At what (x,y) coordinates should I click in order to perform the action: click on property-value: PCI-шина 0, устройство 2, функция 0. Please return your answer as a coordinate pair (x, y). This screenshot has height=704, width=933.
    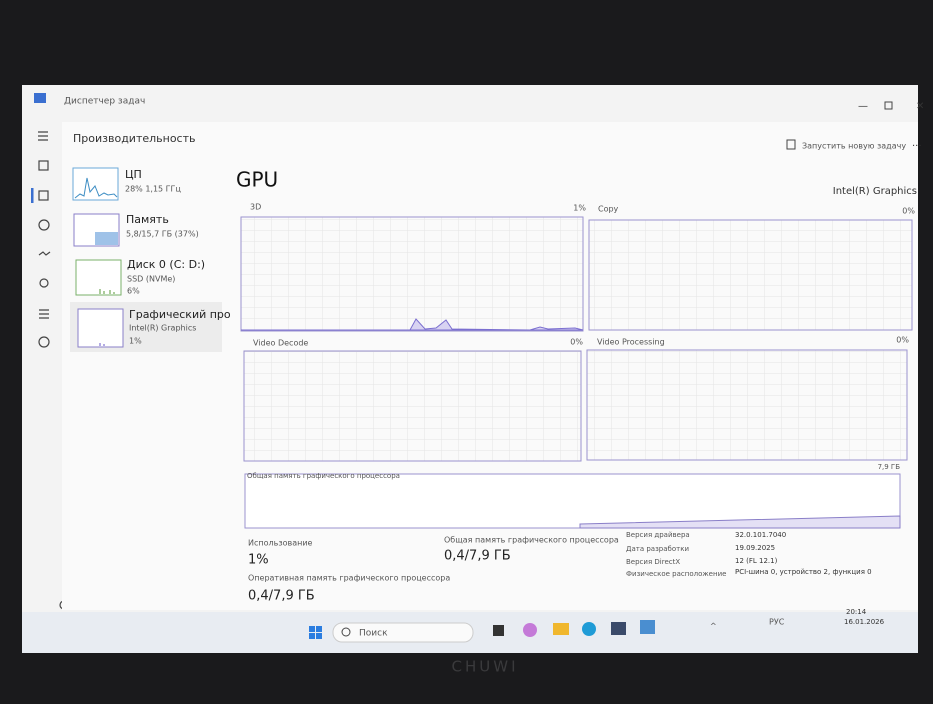
    Looking at the image, I should click on (803, 572).